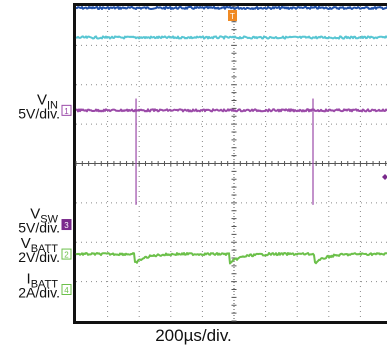  Describe the element at coordinates (231, 258) in the screenshot. I see `ch-vbatt-trace` at that location.